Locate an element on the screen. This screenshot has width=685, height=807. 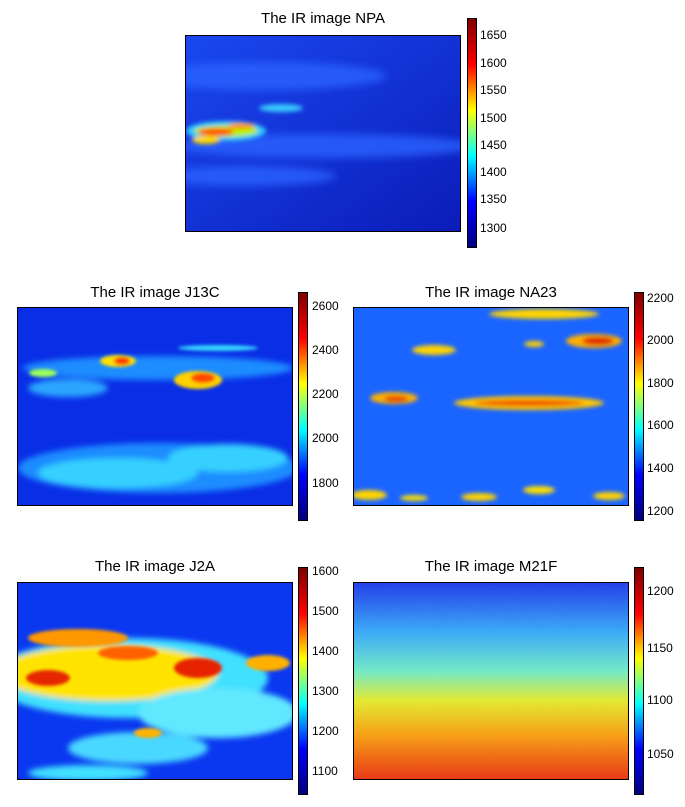
colorbar-labels-j13c: 2600 2400 2200 2000 1800 is located at coordinates (332, 405).